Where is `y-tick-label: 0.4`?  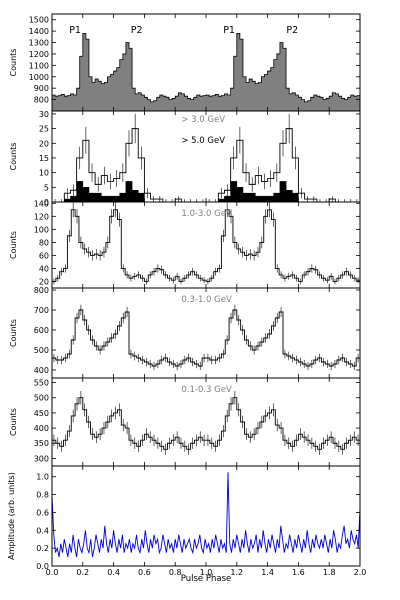
y-tick-label: 0.4 is located at coordinates (42, 530).